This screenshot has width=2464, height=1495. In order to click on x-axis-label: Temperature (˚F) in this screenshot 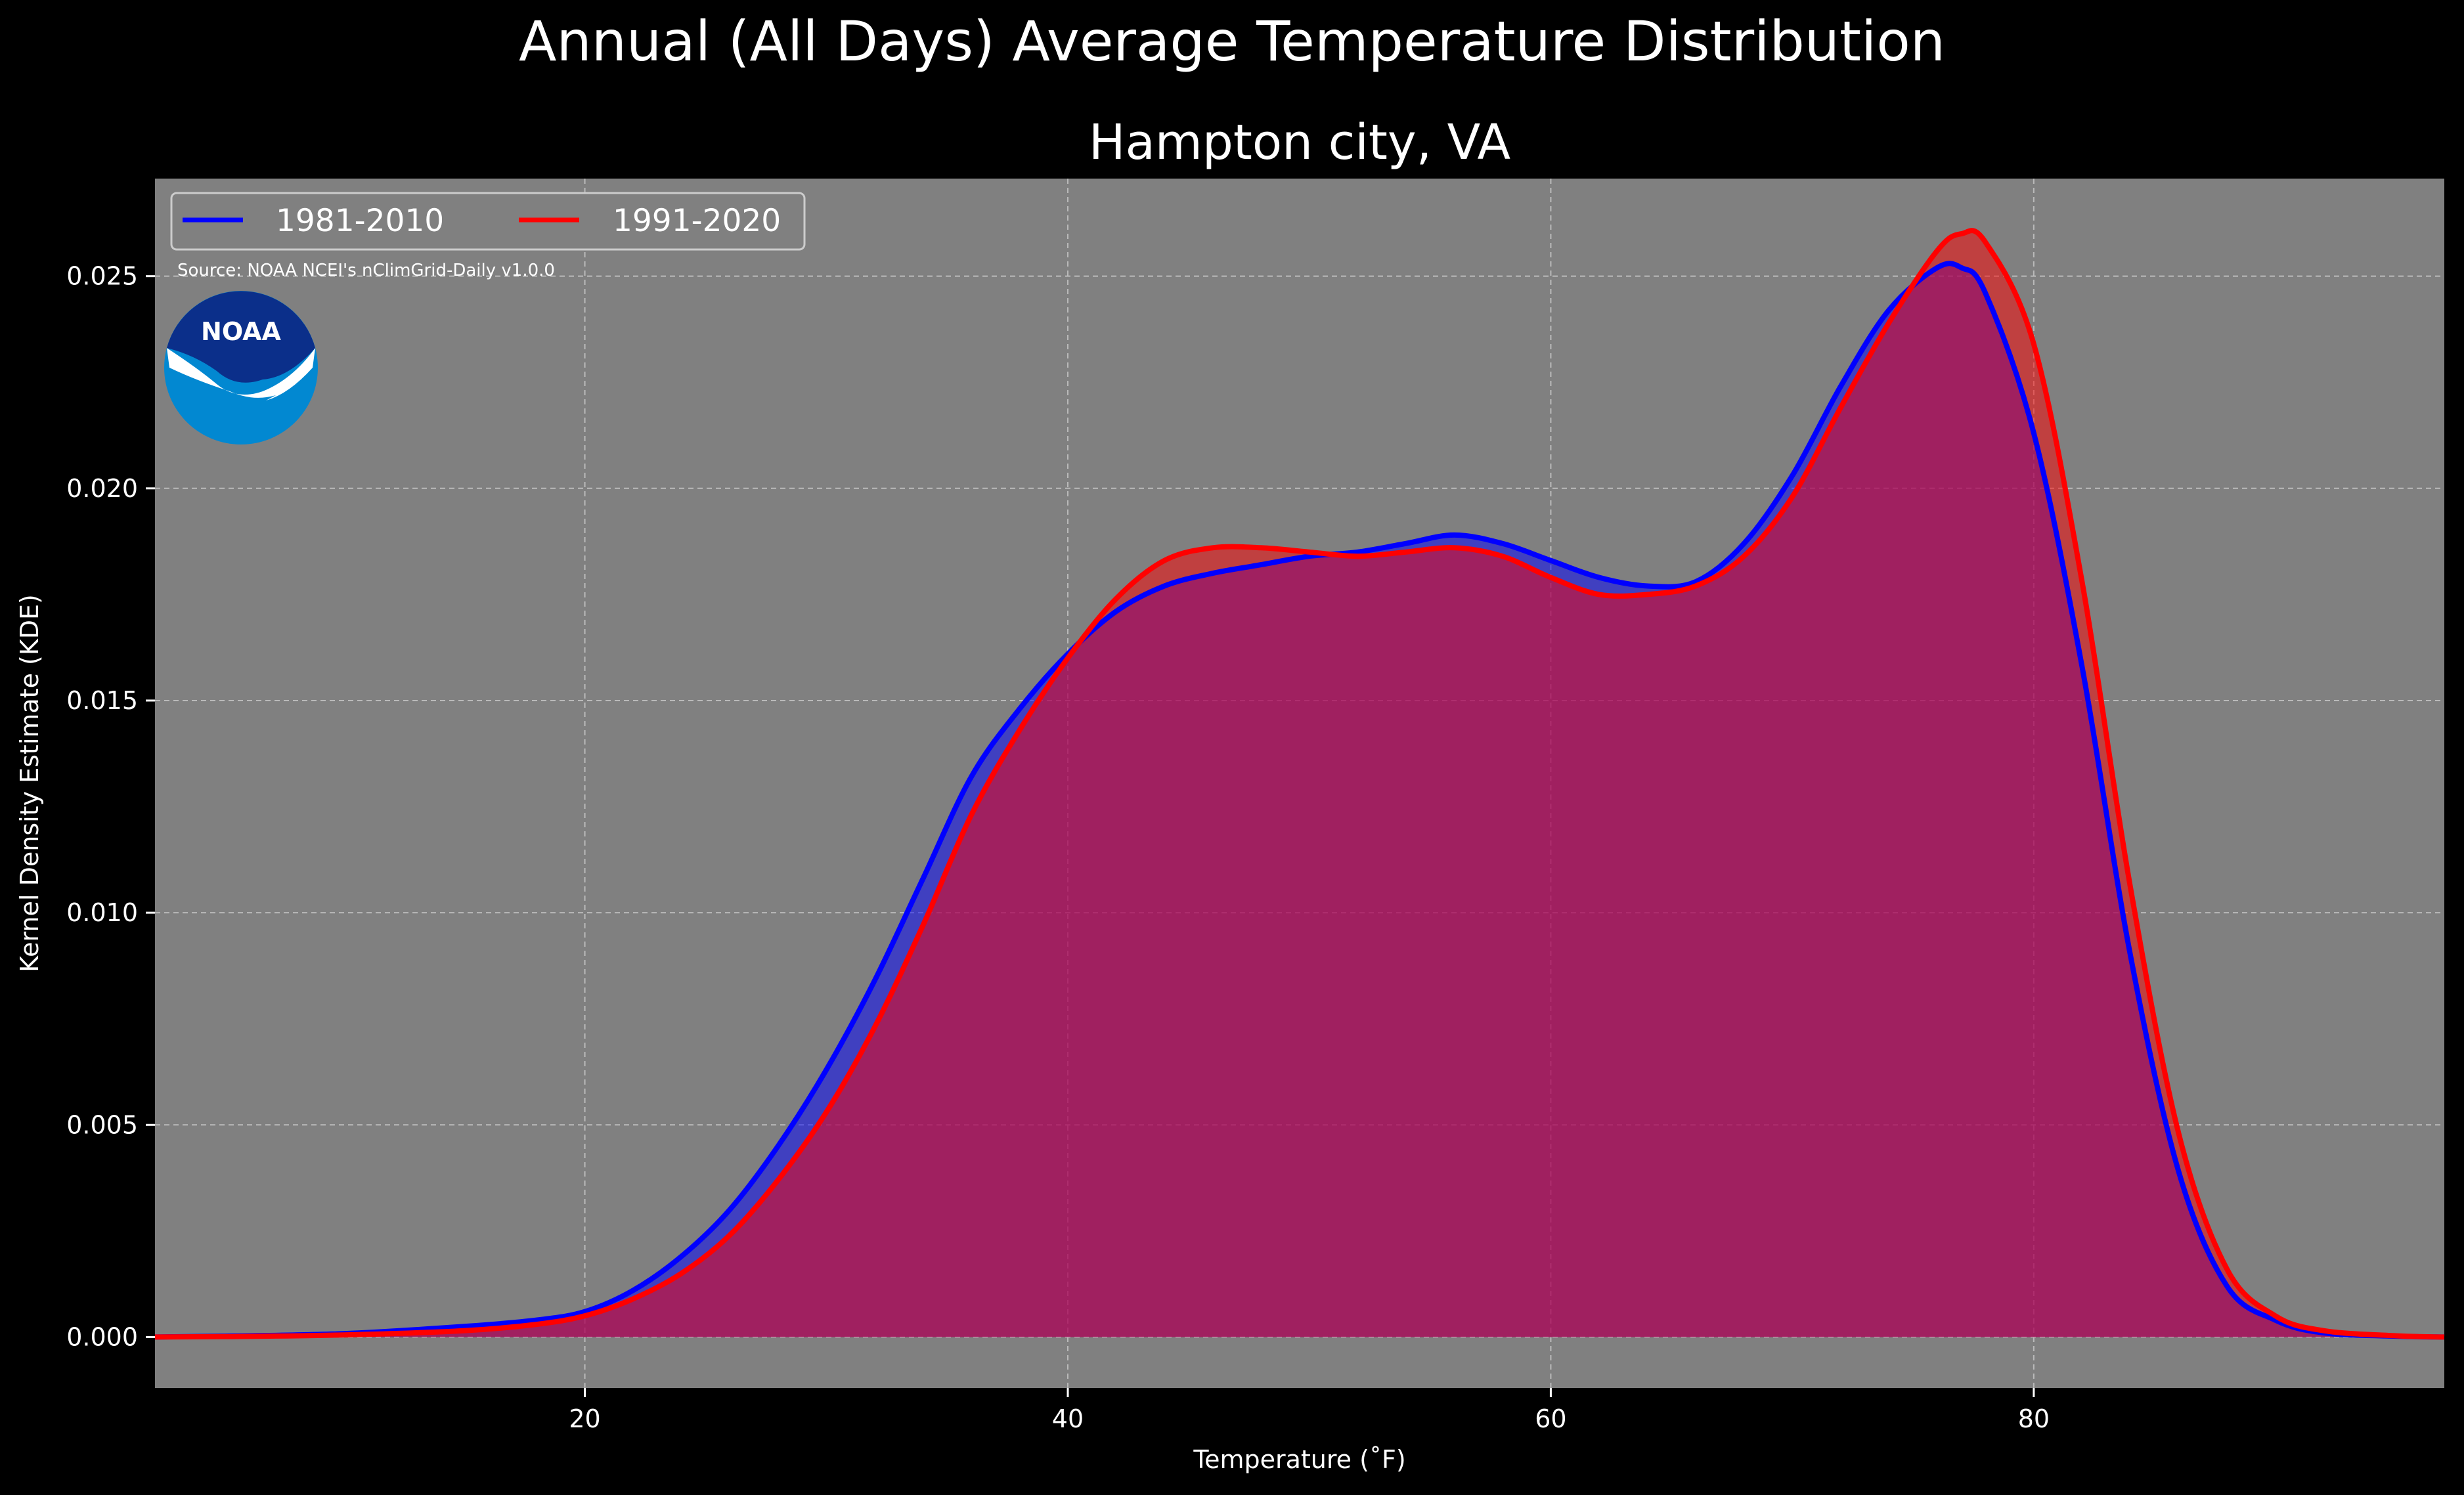, I will do `click(1299, 1459)`.